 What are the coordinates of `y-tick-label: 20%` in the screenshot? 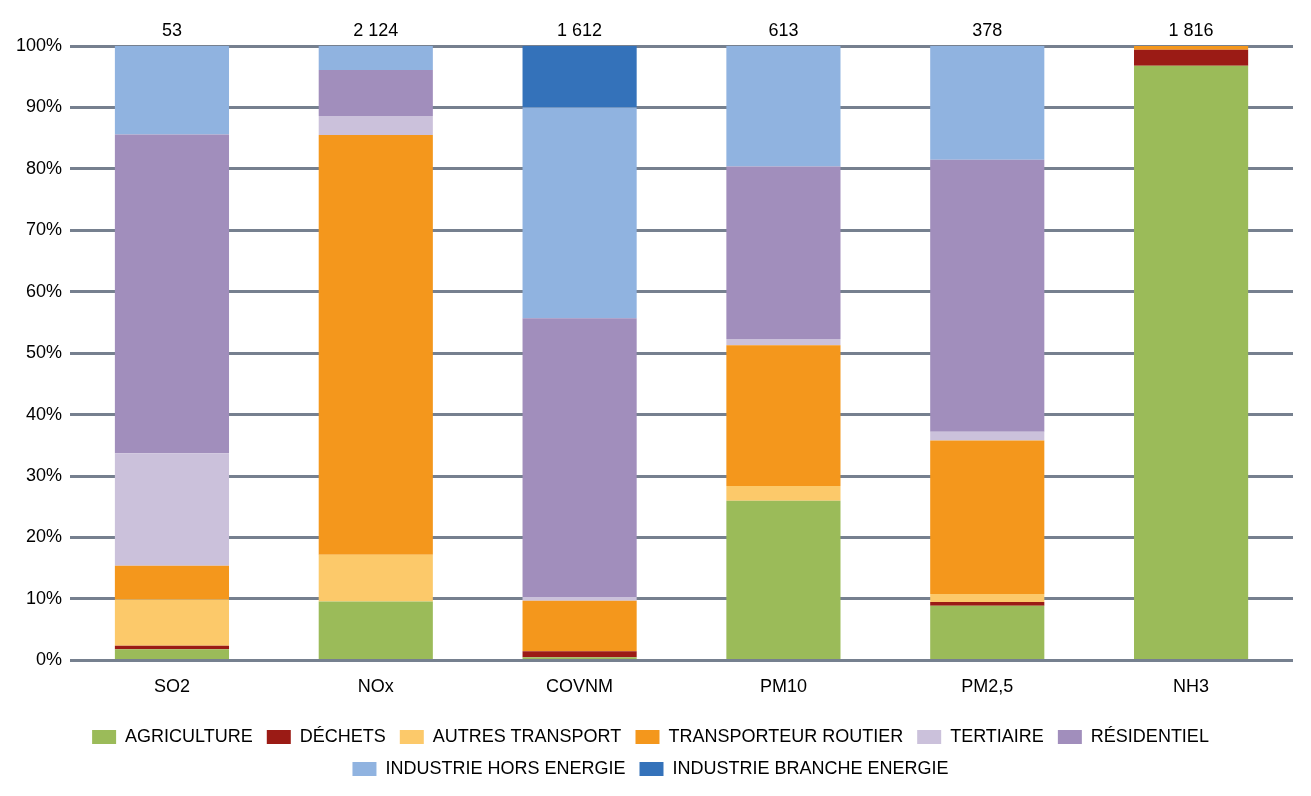 It's located at (44, 536).